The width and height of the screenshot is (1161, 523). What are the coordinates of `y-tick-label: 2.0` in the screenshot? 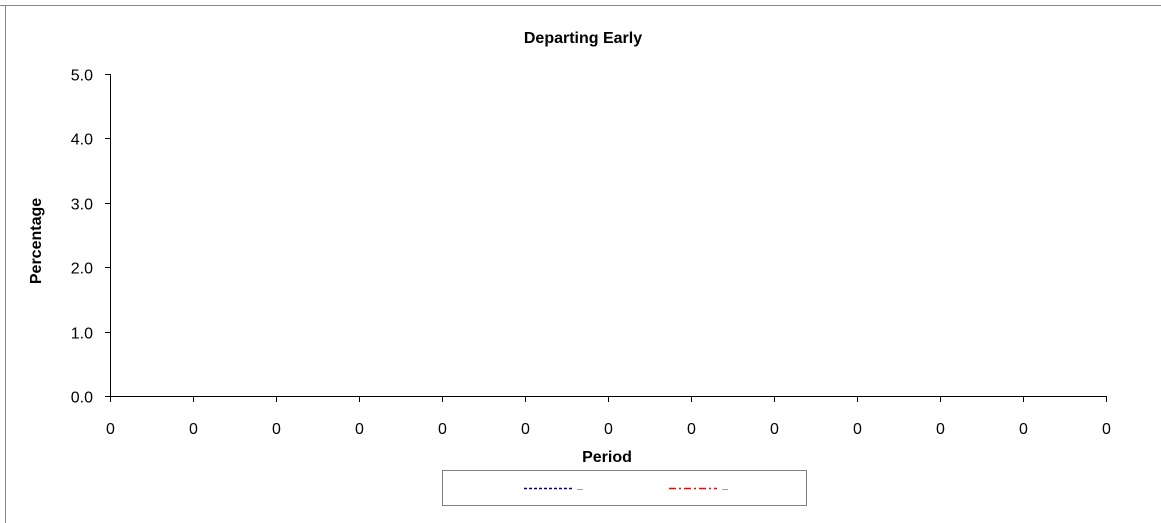 It's located at (82, 269).